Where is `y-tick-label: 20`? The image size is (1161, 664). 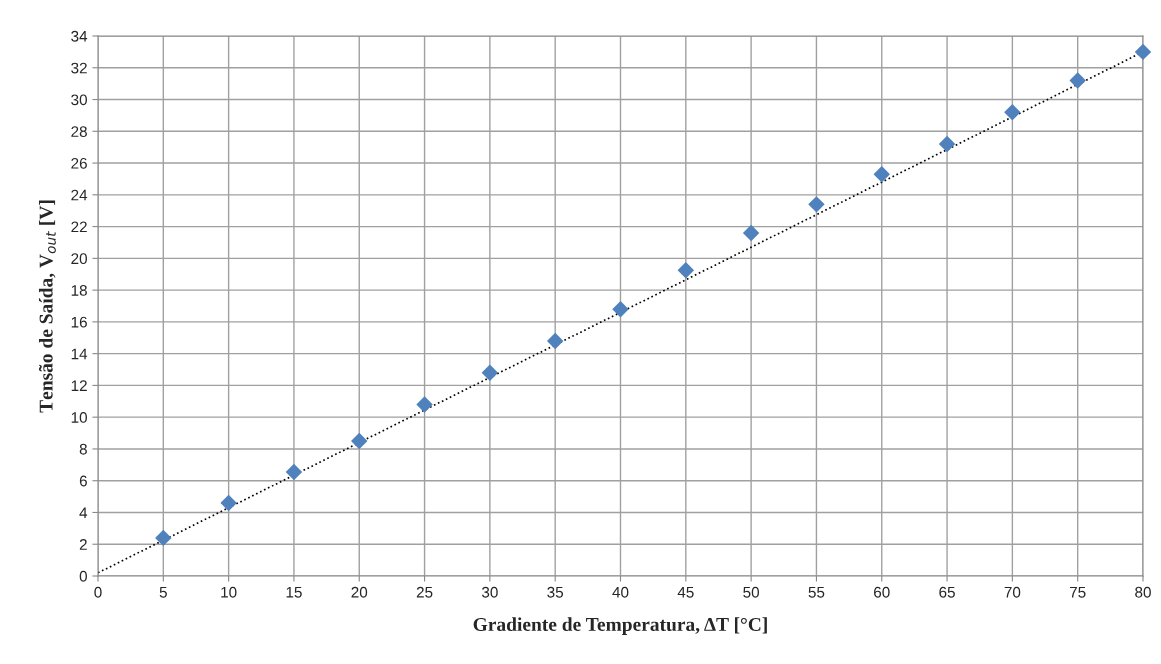 y-tick-label: 20 is located at coordinates (79, 259).